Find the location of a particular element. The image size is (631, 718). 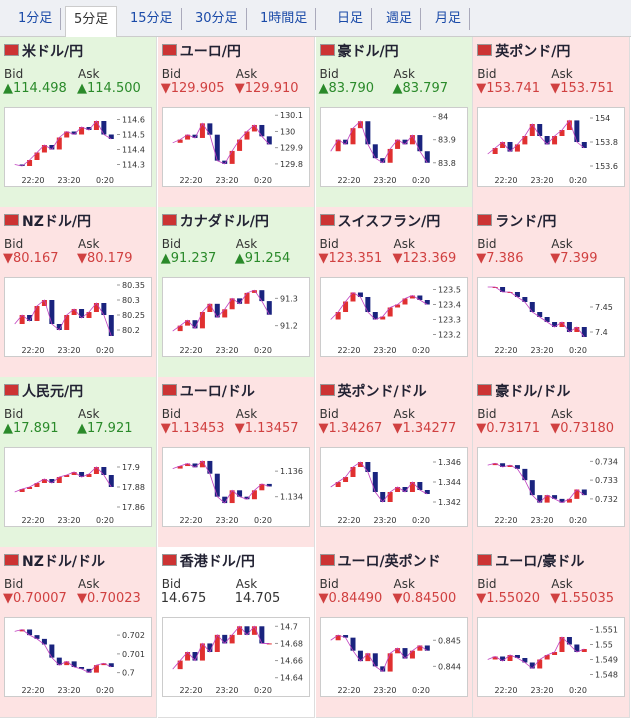

tab: 30分足 is located at coordinates (217, 19).